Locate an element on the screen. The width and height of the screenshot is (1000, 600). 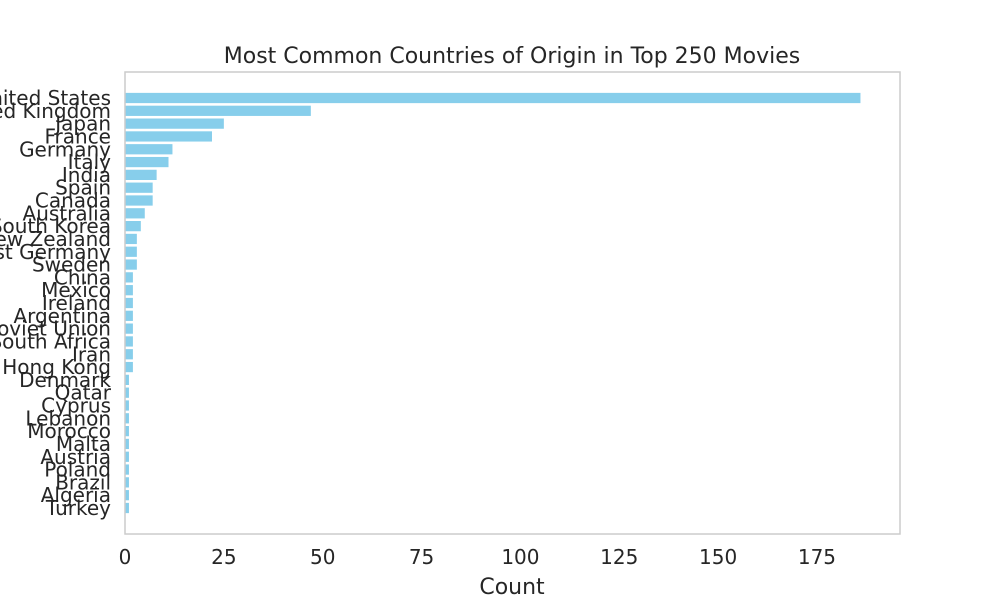
x-tick-label-25: 25 is located at coordinates (223, 557).